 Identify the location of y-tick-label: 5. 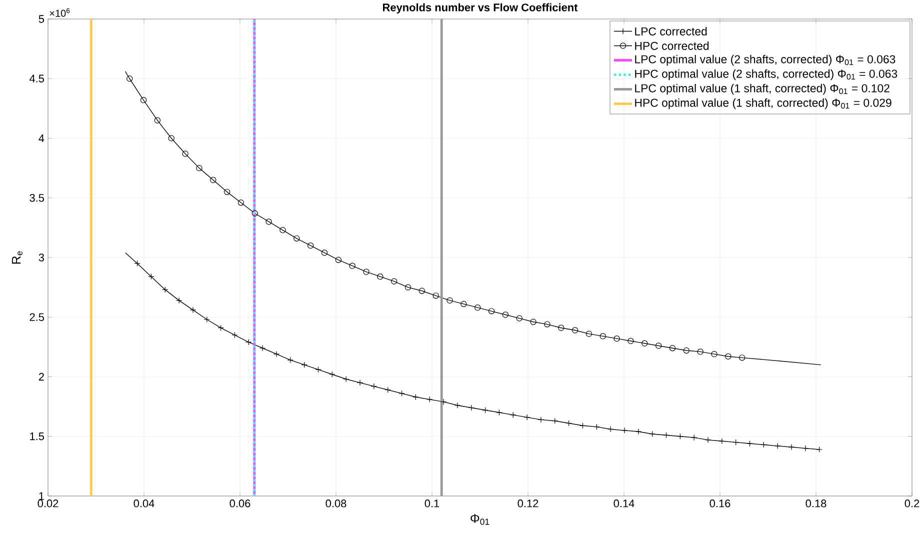
(41, 19).